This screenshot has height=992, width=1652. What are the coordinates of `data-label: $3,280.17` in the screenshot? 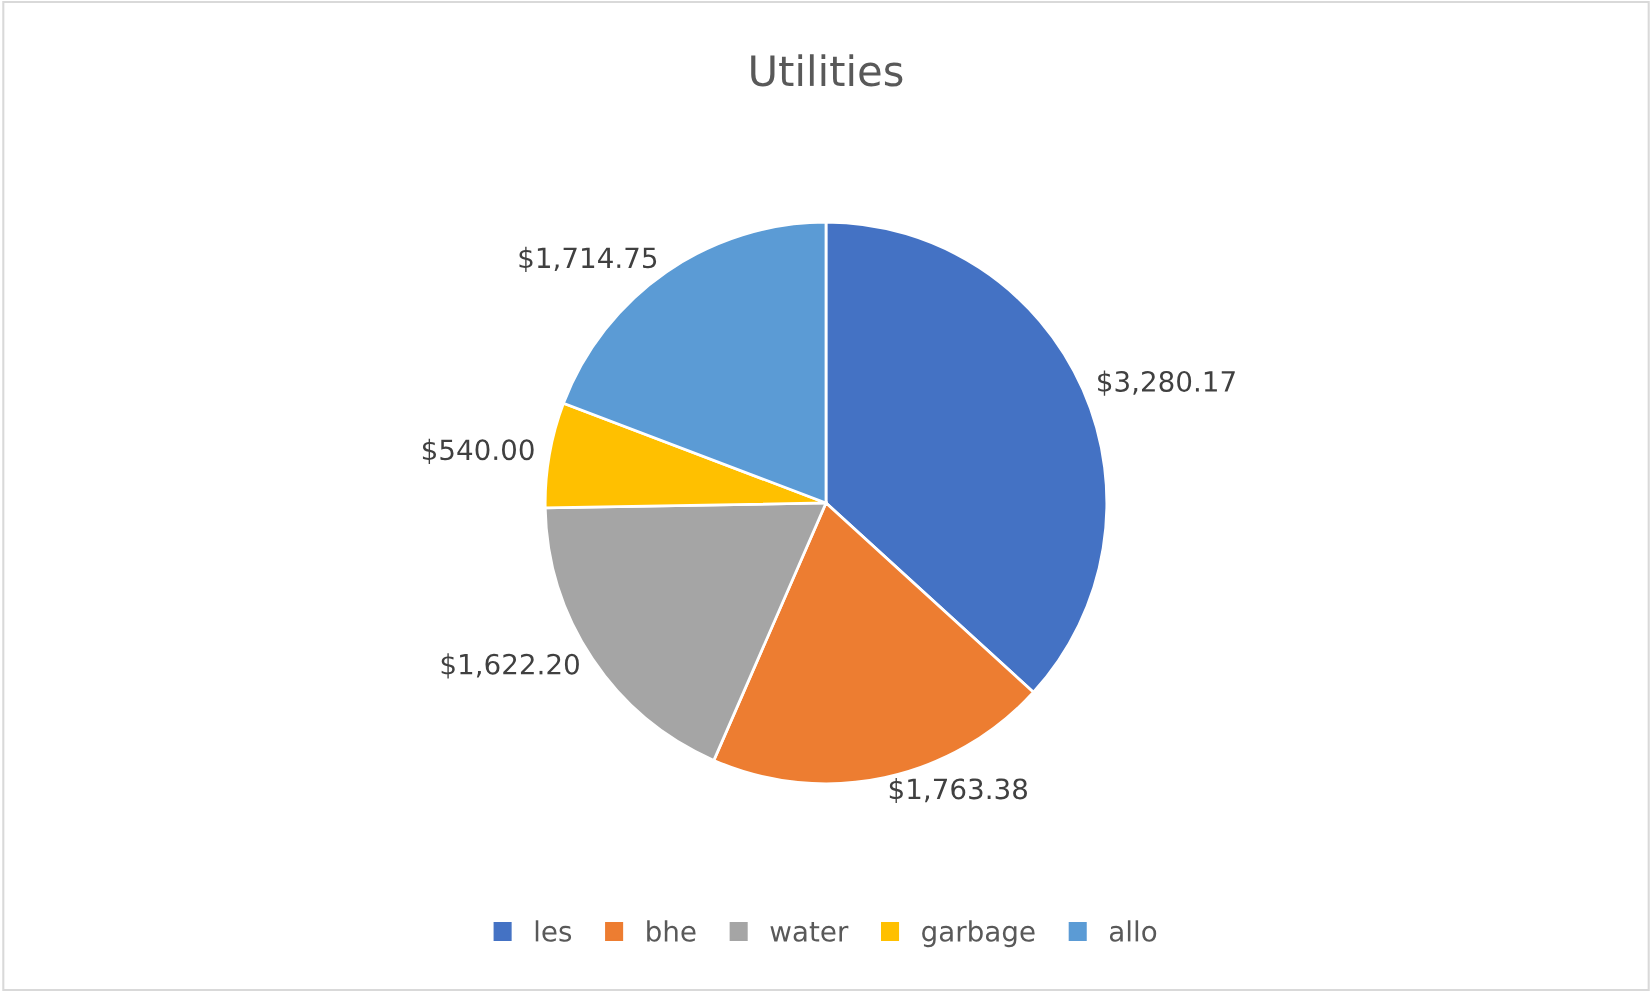 It's located at (1166, 383).